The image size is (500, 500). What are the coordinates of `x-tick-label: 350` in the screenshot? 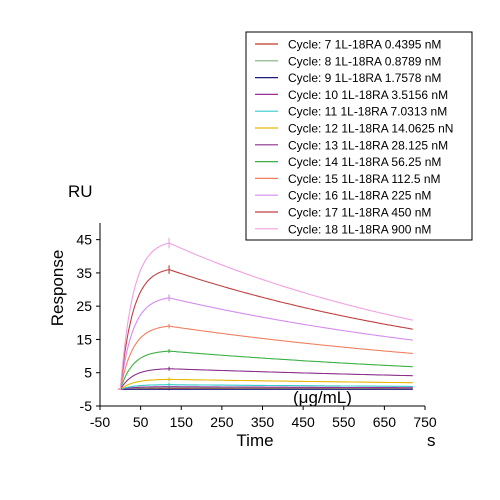 It's located at (263, 422).